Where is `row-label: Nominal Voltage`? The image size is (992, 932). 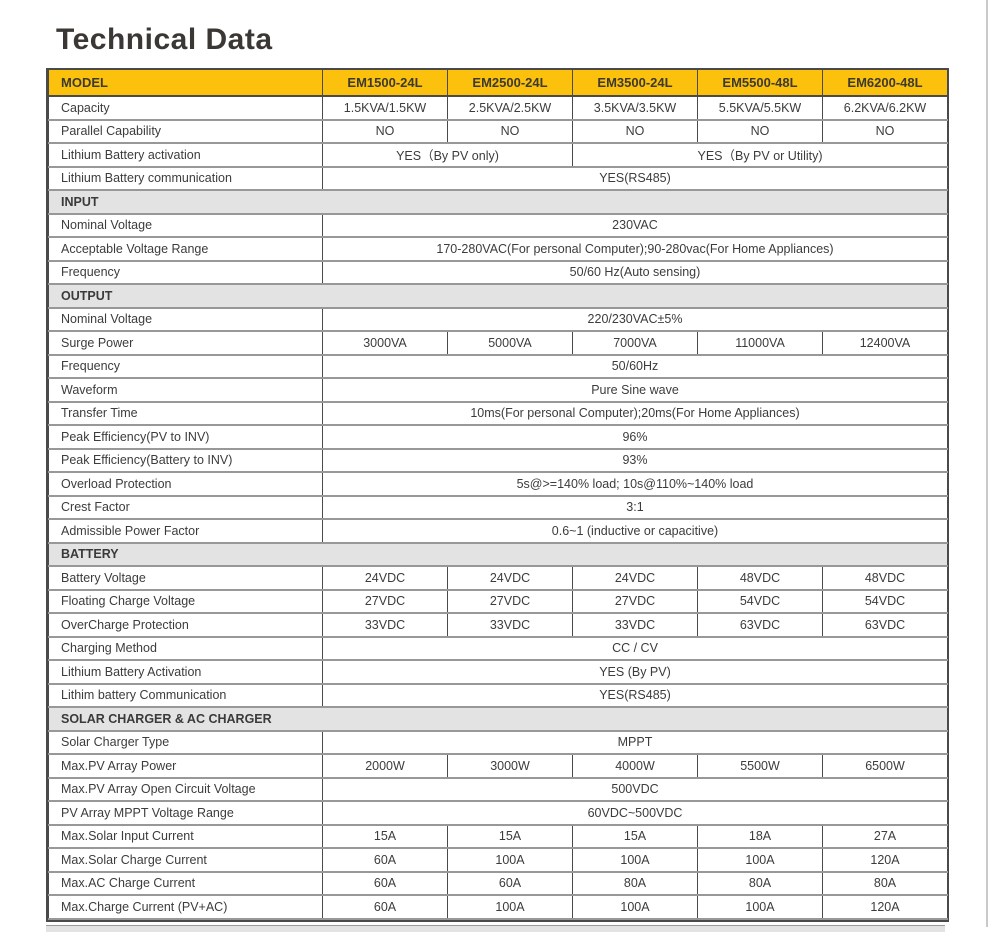 row-label: Nominal Voltage is located at coordinates (185, 225).